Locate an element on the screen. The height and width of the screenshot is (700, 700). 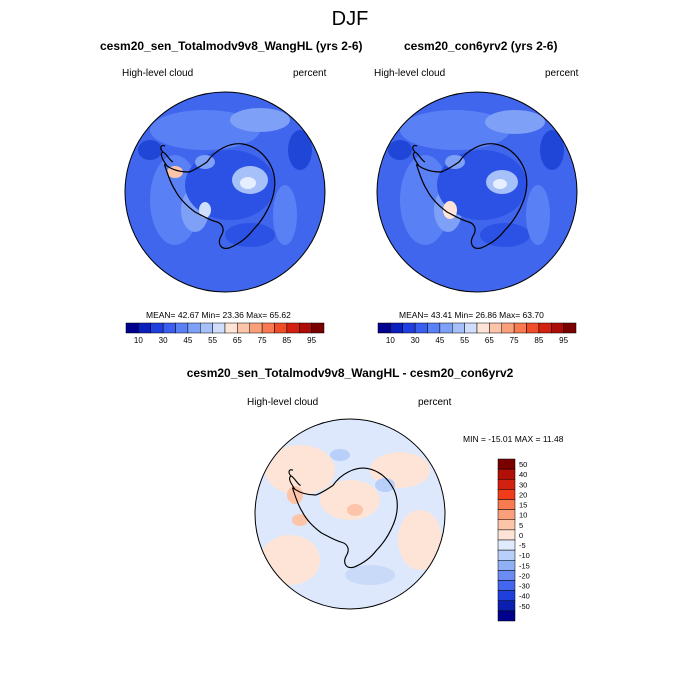
difference-map is located at coordinates (350, 514).